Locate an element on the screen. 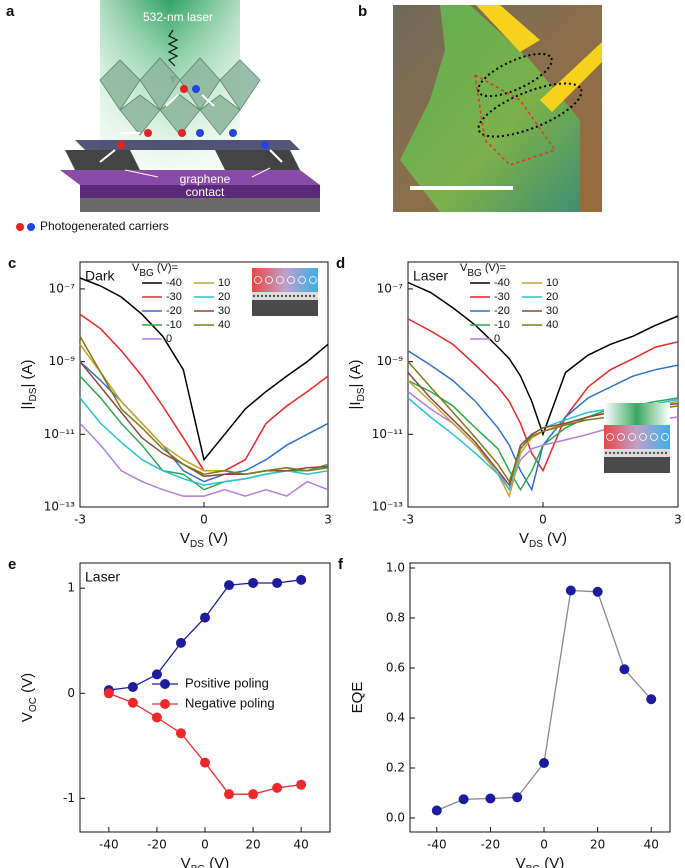  electrode is located at coordinates (571, 77).